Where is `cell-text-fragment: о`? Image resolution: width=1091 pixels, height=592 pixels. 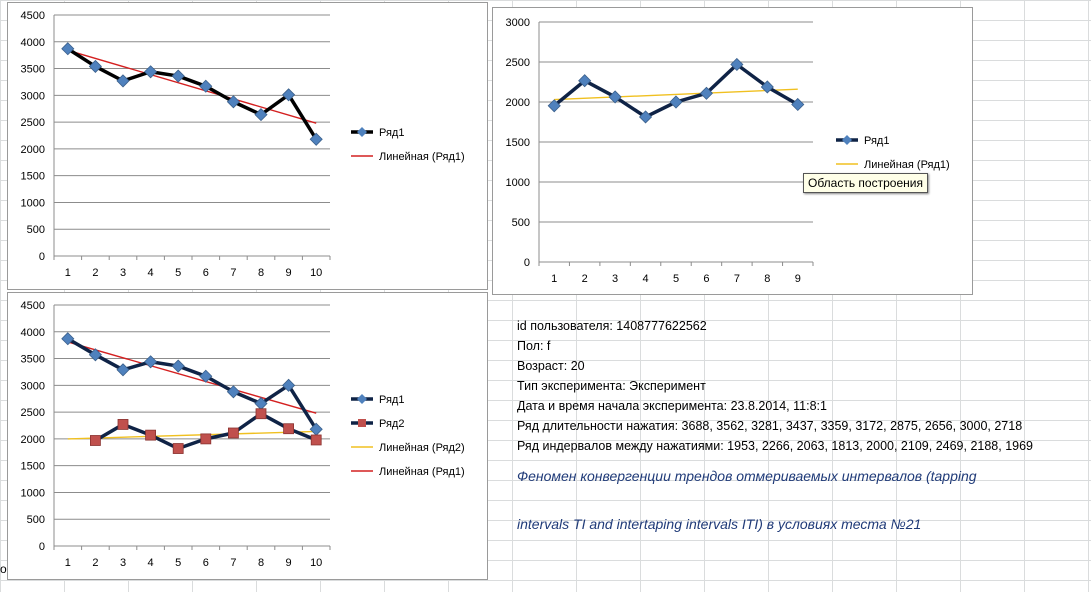
cell-text-fragment: о is located at coordinates (3, 569).